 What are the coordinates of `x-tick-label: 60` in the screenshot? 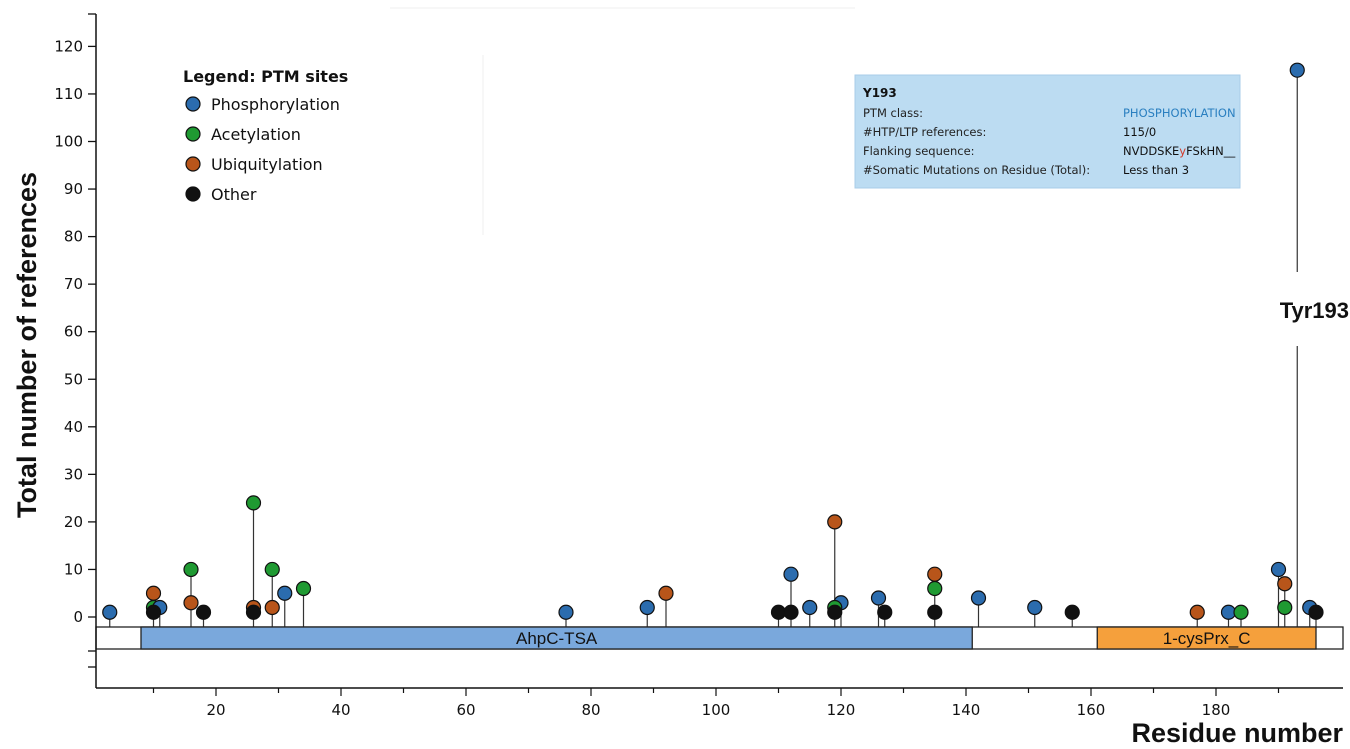 It's located at (465, 710).